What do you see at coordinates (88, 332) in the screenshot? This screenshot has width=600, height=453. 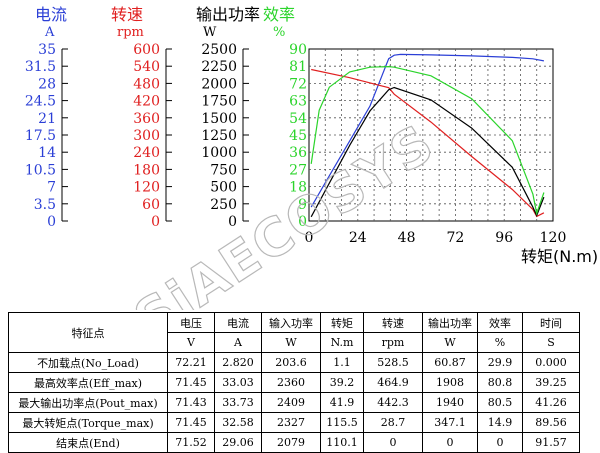 I see `table-header-feature: 特征点` at bounding box center [88, 332].